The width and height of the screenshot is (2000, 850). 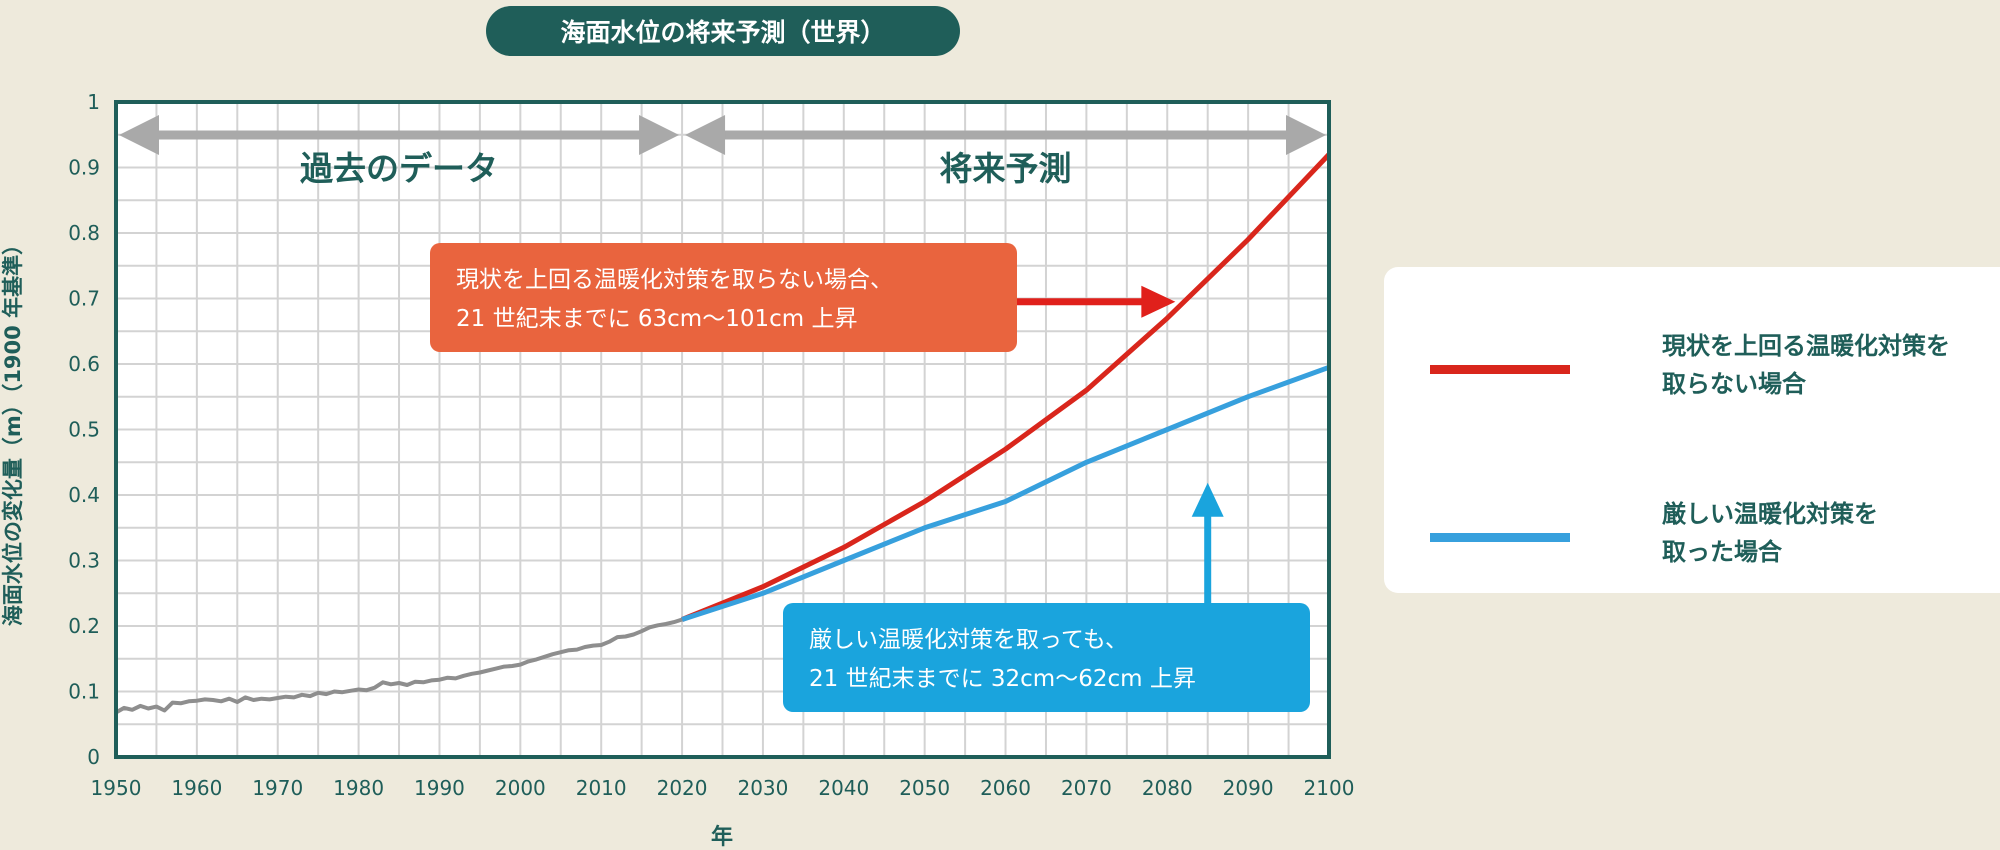 What do you see at coordinates (93, 102) in the screenshot?
I see `y-tick-label: 1` at bounding box center [93, 102].